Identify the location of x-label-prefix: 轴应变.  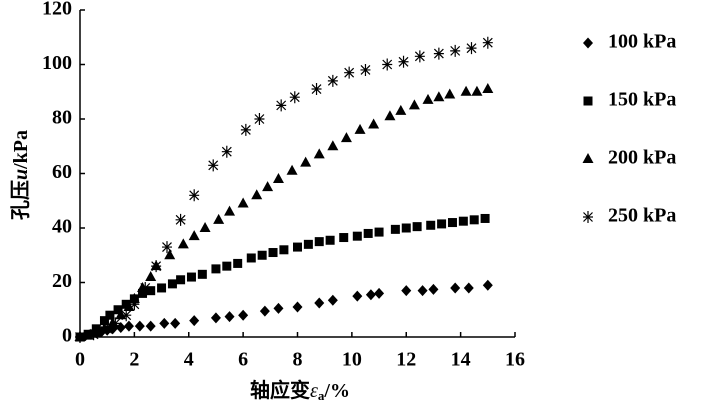
(280, 390).